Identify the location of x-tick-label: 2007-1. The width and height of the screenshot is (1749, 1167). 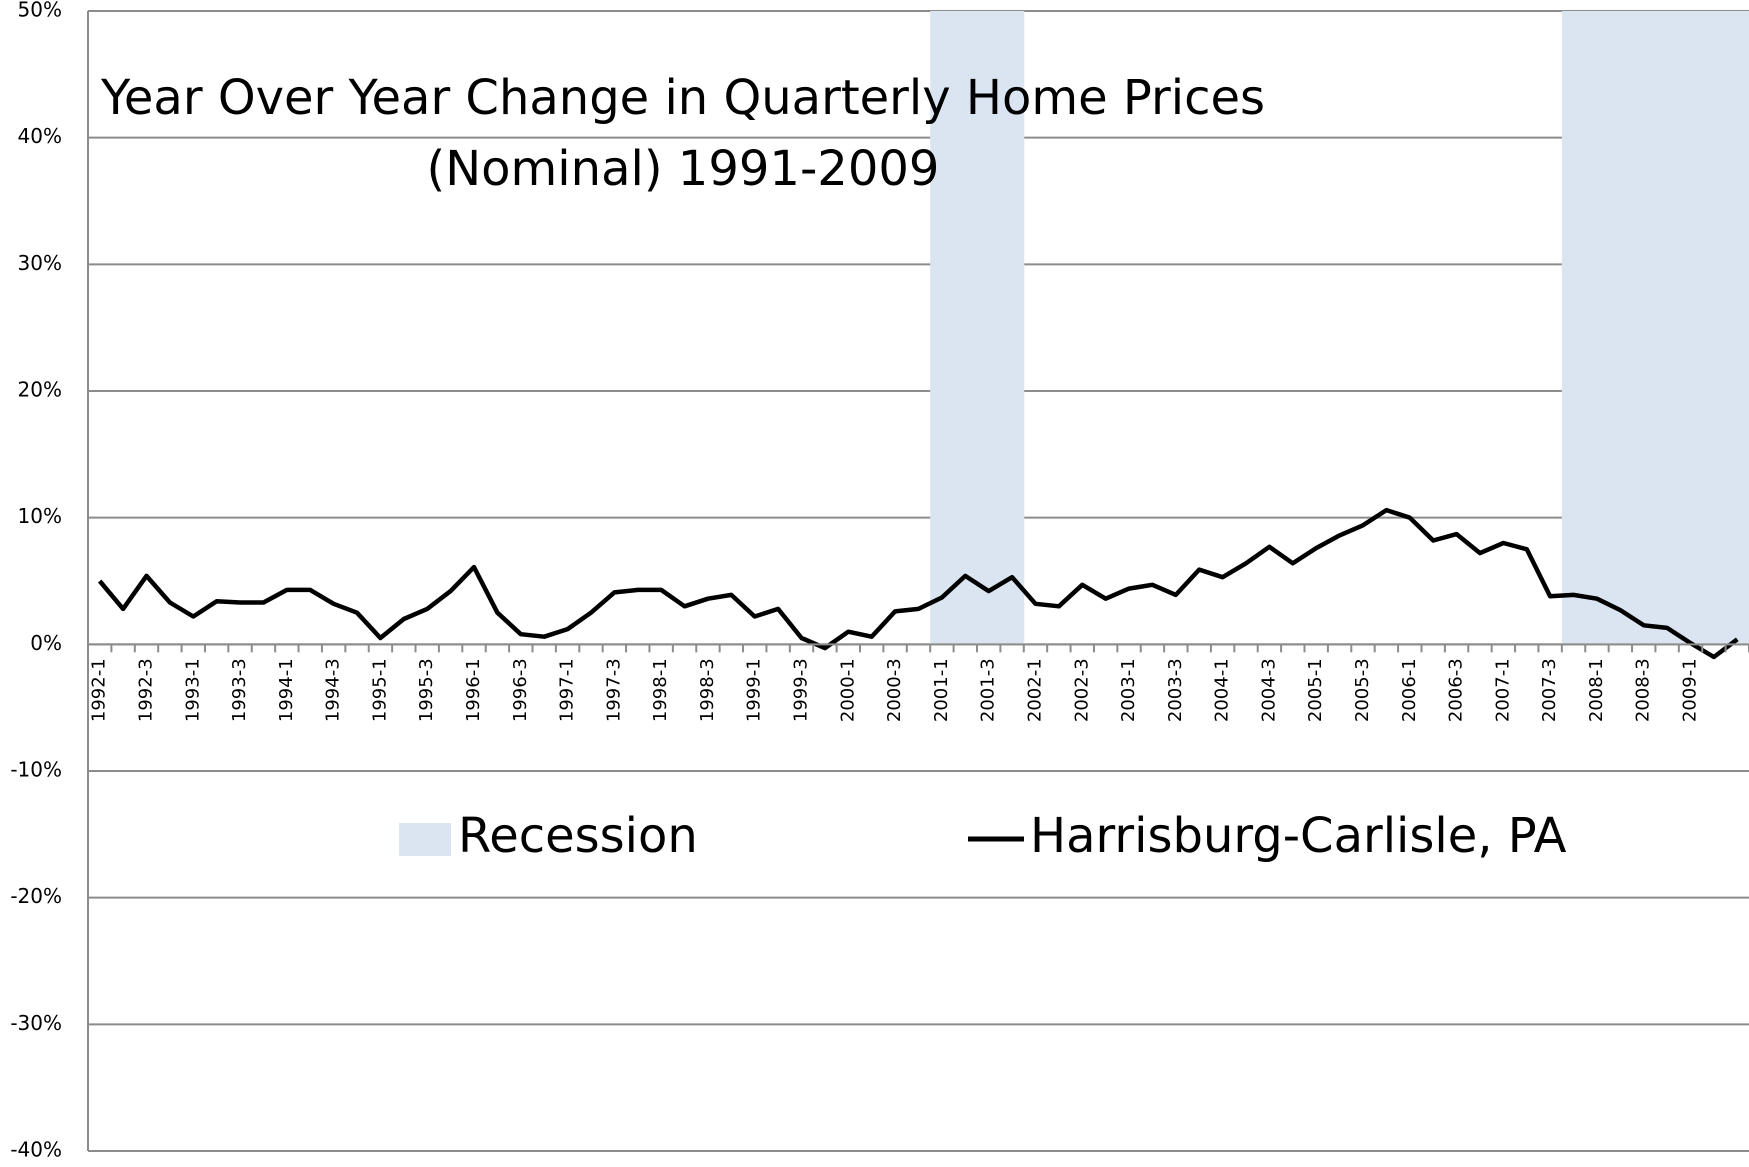
(1502, 690).